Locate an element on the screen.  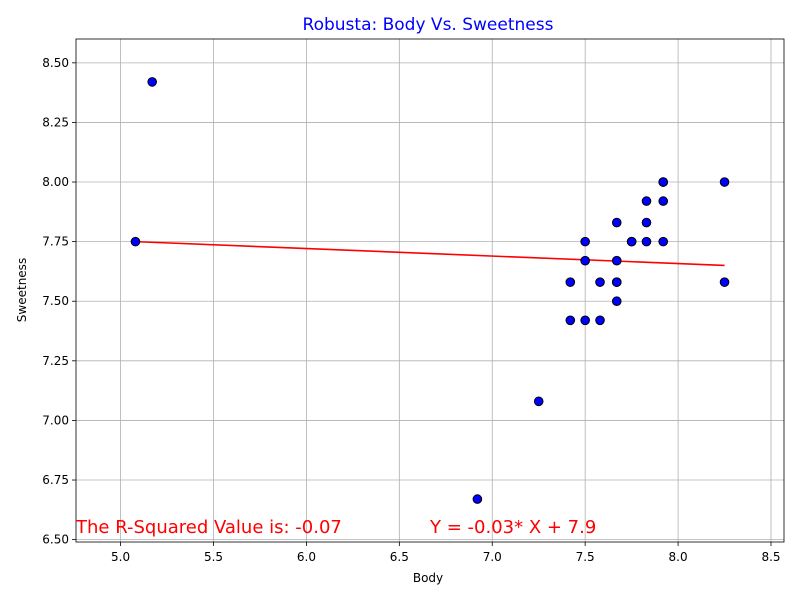
y-axis-ticks: 6.50 6.75 7.00 7.25 7.50 7.75 8.00 8.25 8.50 is located at coordinates (59, 301).